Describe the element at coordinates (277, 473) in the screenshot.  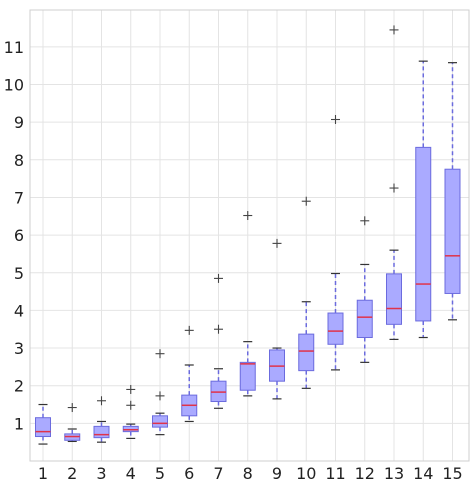
I see `x-tick-label: 9` at that location.